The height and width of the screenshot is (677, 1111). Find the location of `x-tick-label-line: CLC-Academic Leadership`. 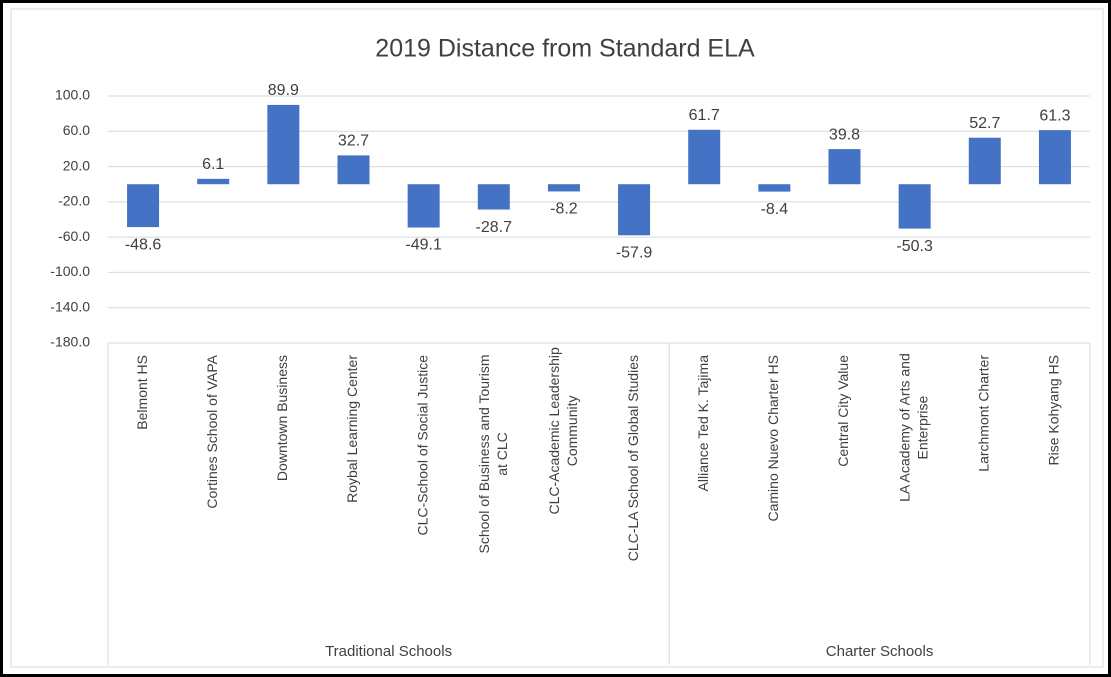

x-tick-label-line: CLC-Academic Leadership is located at coordinates (554, 431).